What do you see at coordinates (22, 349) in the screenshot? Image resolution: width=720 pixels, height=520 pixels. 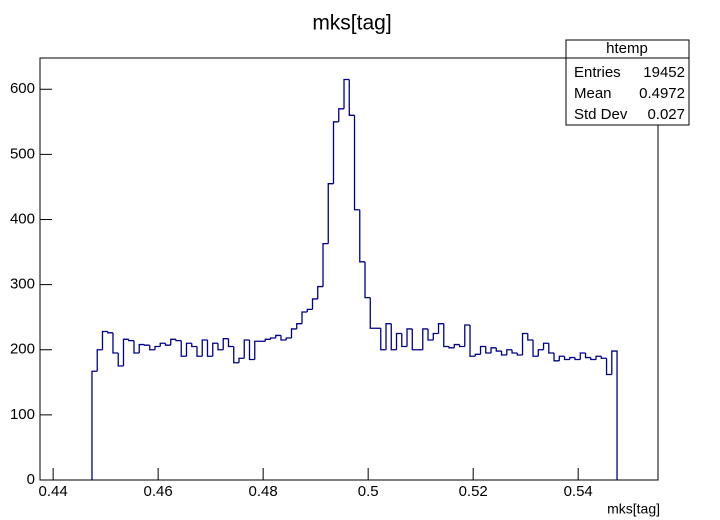 I see `y-tick-label: 200` at bounding box center [22, 349].